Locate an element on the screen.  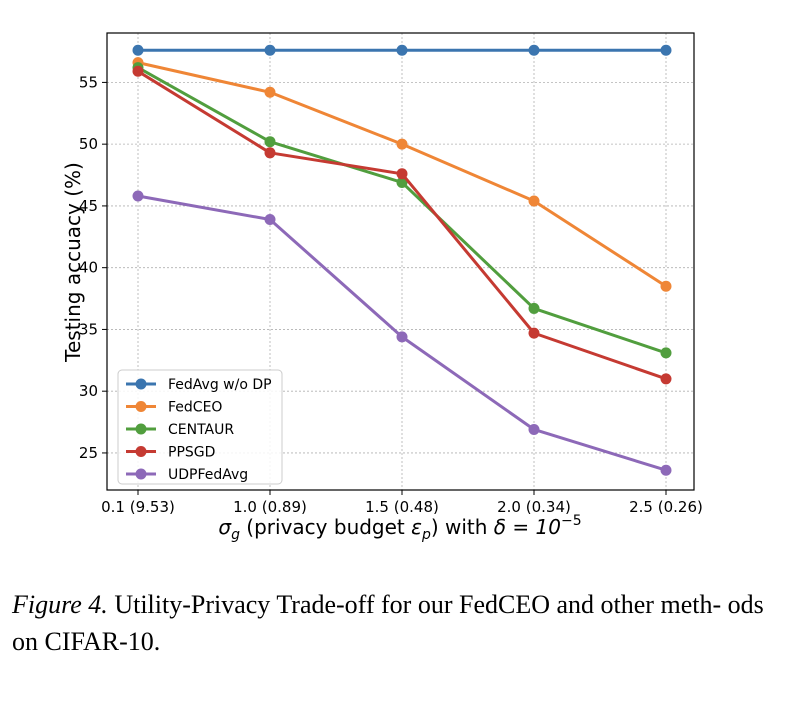
legend-label: FedAvg w/o DP is located at coordinates (220, 385).